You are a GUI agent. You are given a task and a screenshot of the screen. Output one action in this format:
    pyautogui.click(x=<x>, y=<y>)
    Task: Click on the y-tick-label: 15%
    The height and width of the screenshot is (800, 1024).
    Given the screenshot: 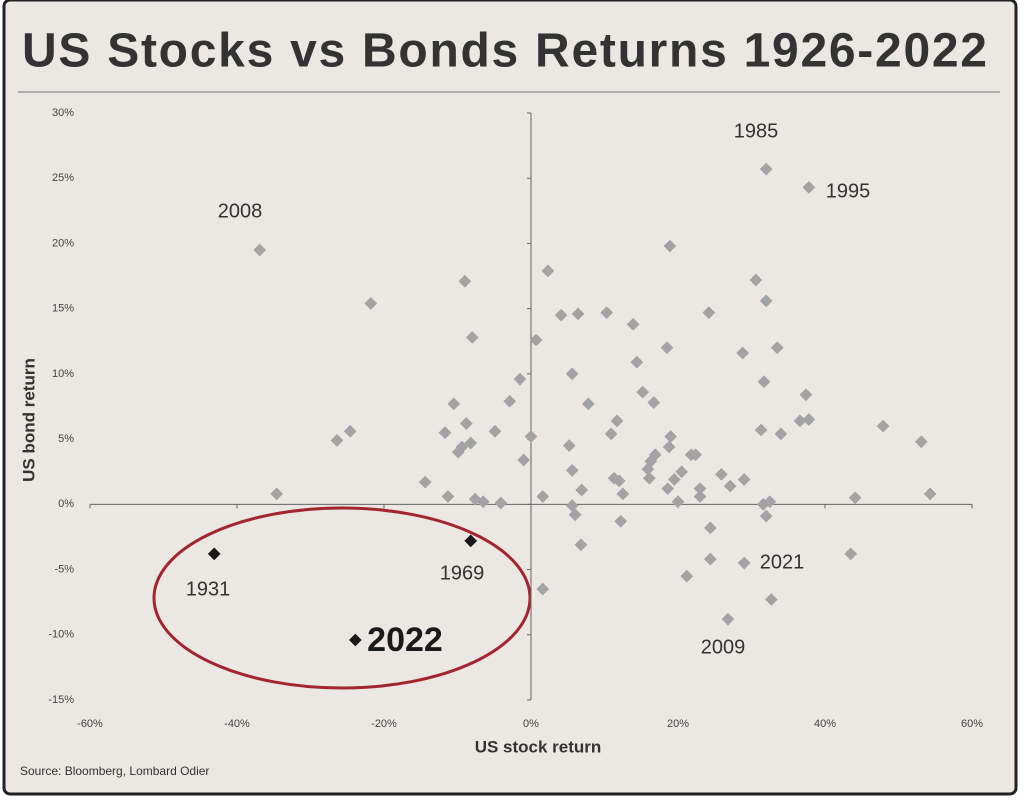 What is the action you would take?
    pyautogui.click(x=63, y=309)
    